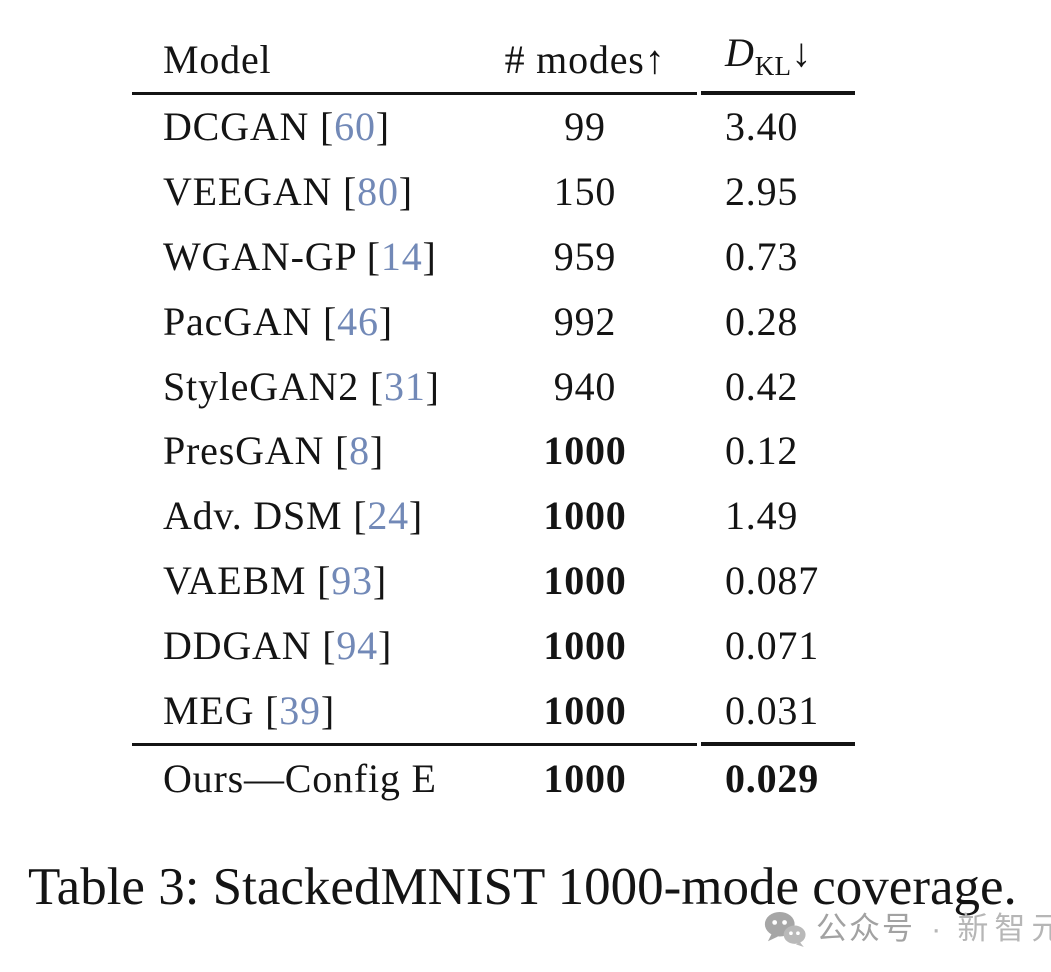  I want to click on model-name: PacGAN, so click(238, 321).